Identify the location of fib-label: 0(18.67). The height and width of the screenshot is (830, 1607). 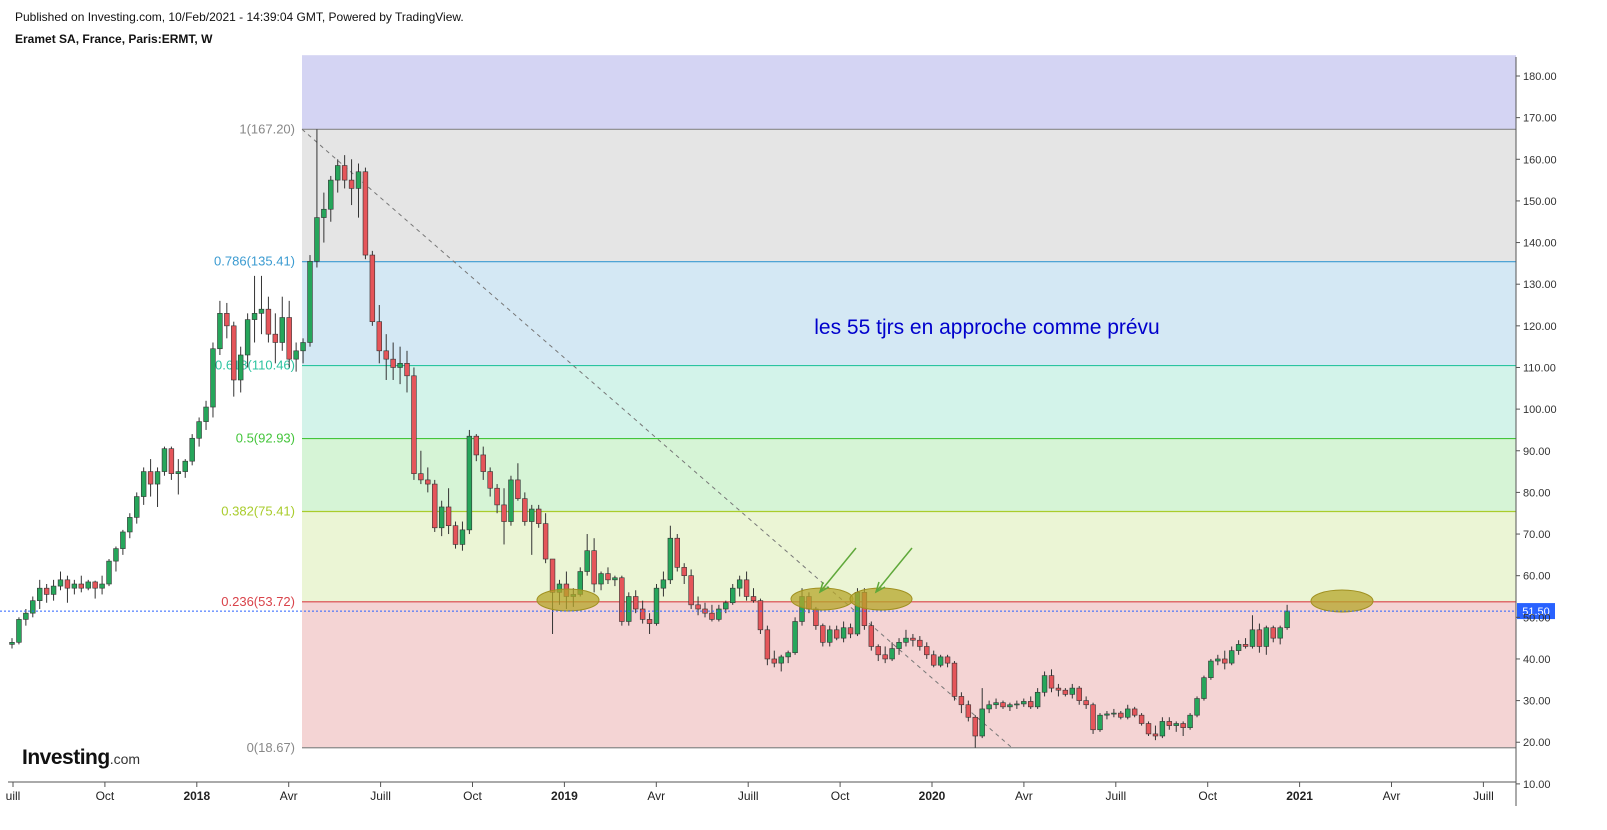
(271, 747).